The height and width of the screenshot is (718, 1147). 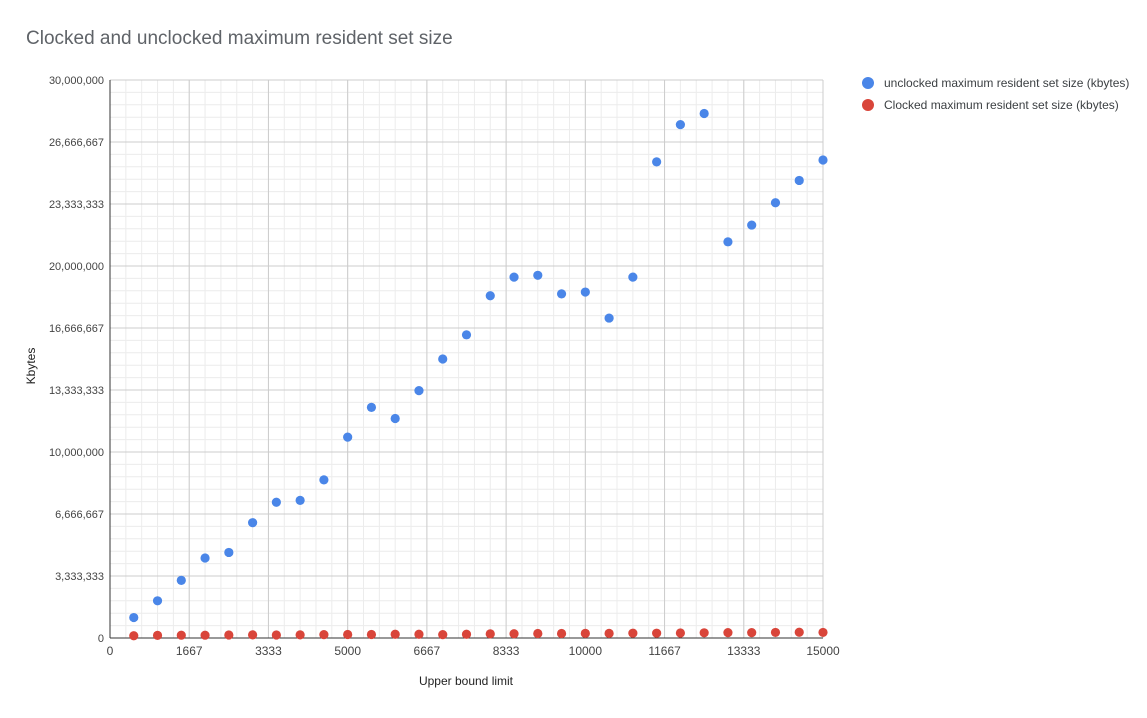 What do you see at coordinates (31, 366) in the screenshot?
I see `y-axis-label: Kbytes` at bounding box center [31, 366].